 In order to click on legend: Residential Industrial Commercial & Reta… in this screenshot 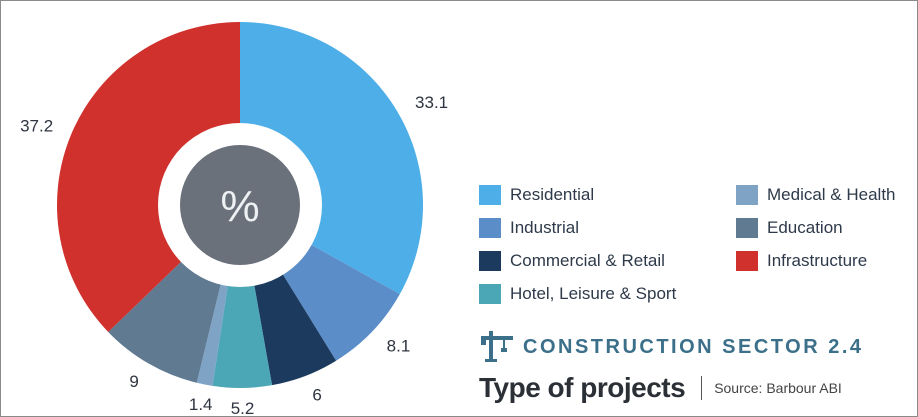, I will do `click(694, 247)`.